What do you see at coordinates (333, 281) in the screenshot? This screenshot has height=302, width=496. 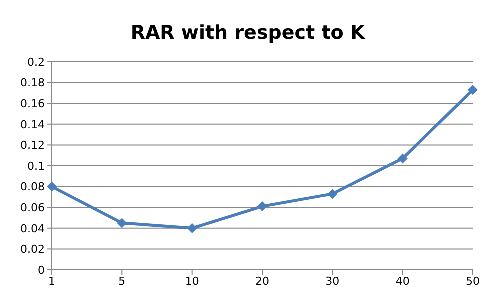 I see `x-tick-label: 30` at bounding box center [333, 281].